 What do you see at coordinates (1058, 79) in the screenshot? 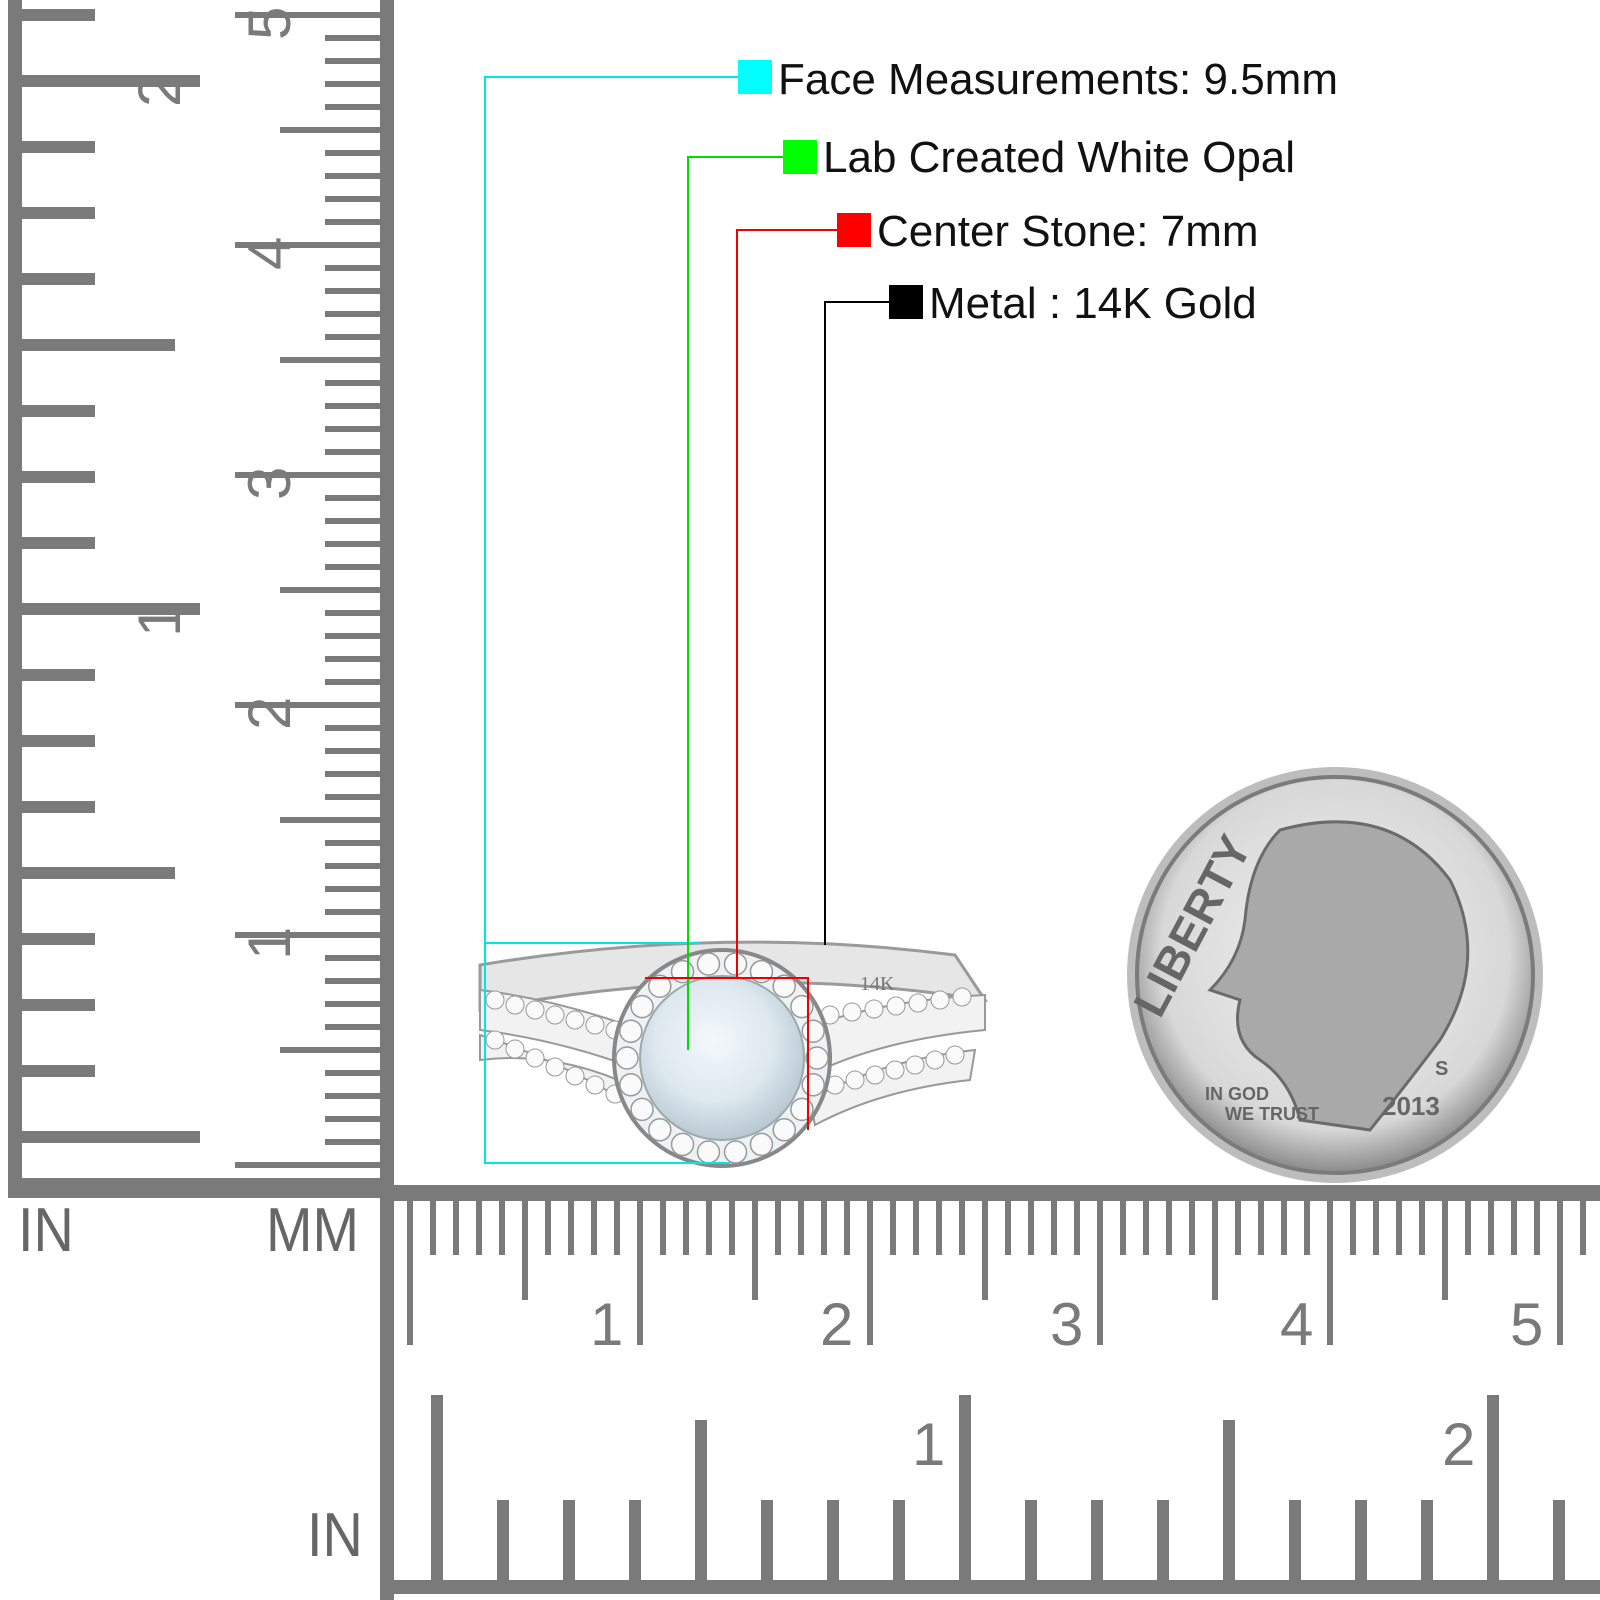
I see `callout-face-measurements: Face Measurements: 9.5mm` at bounding box center [1058, 79].